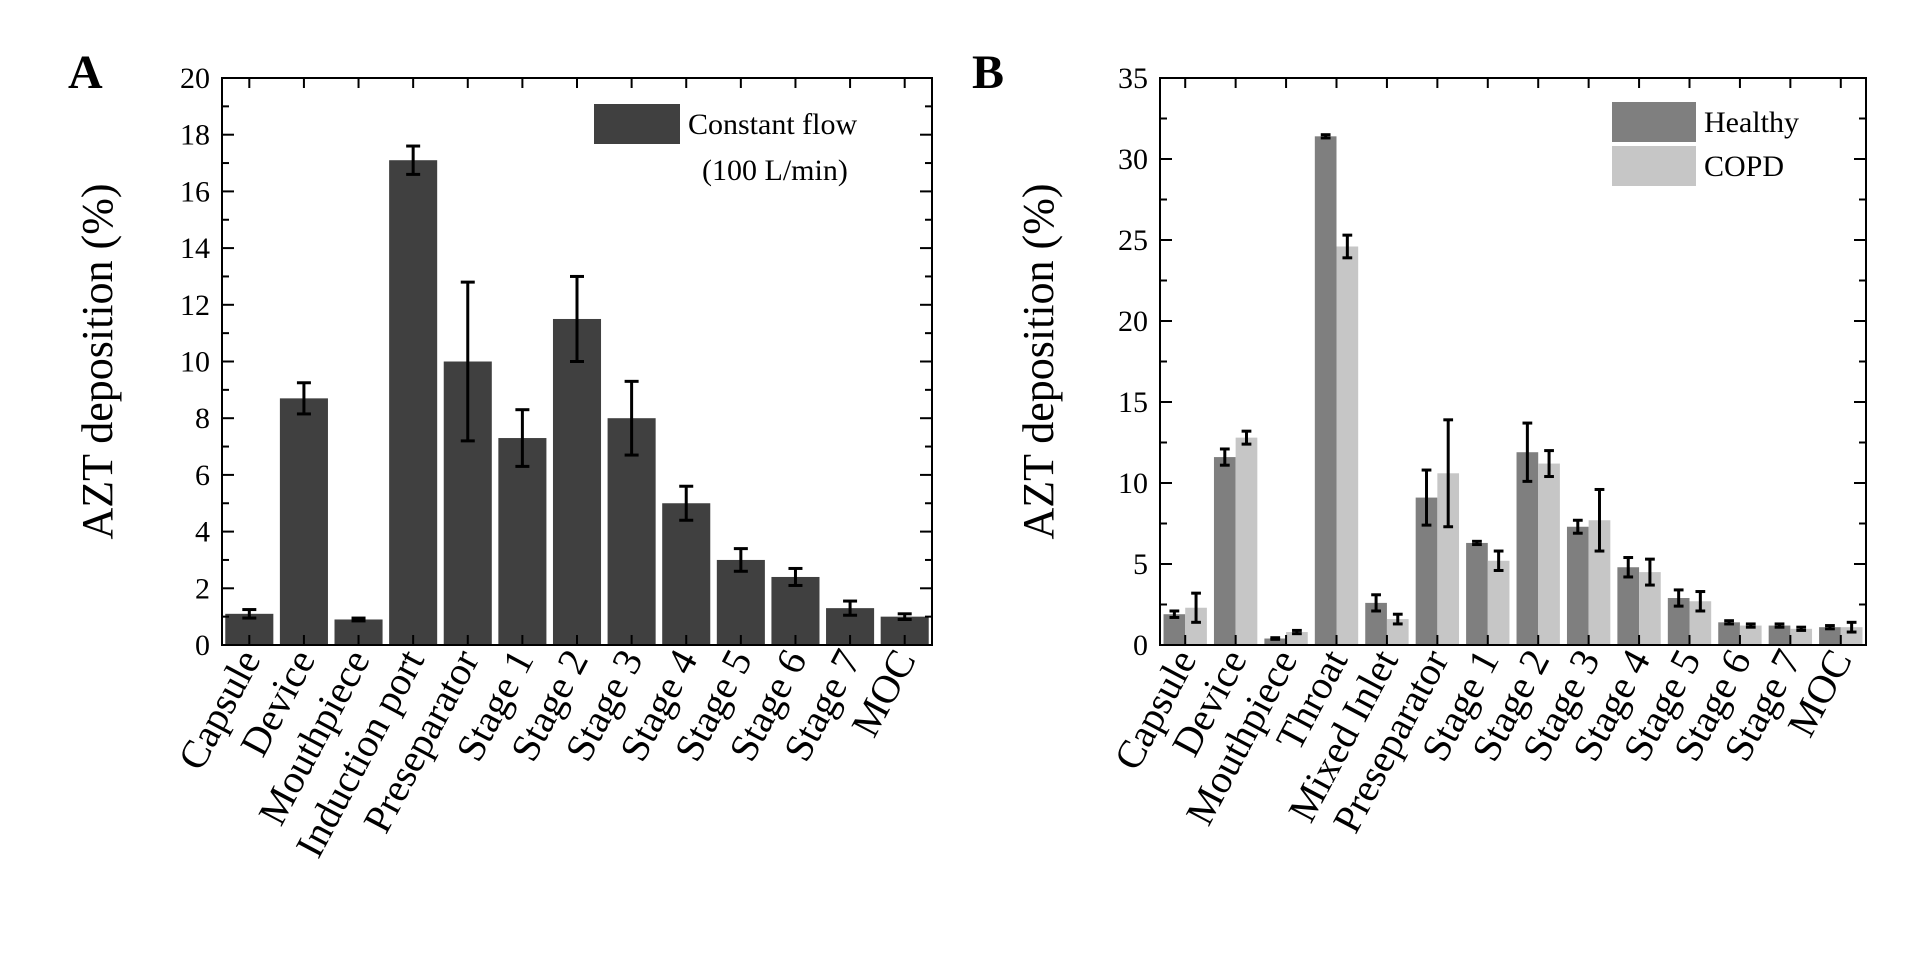  What do you see at coordinates (1297, 638) in the screenshot?
I see `bar-mouthpiece-copd` at bounding box center [1297, 638].